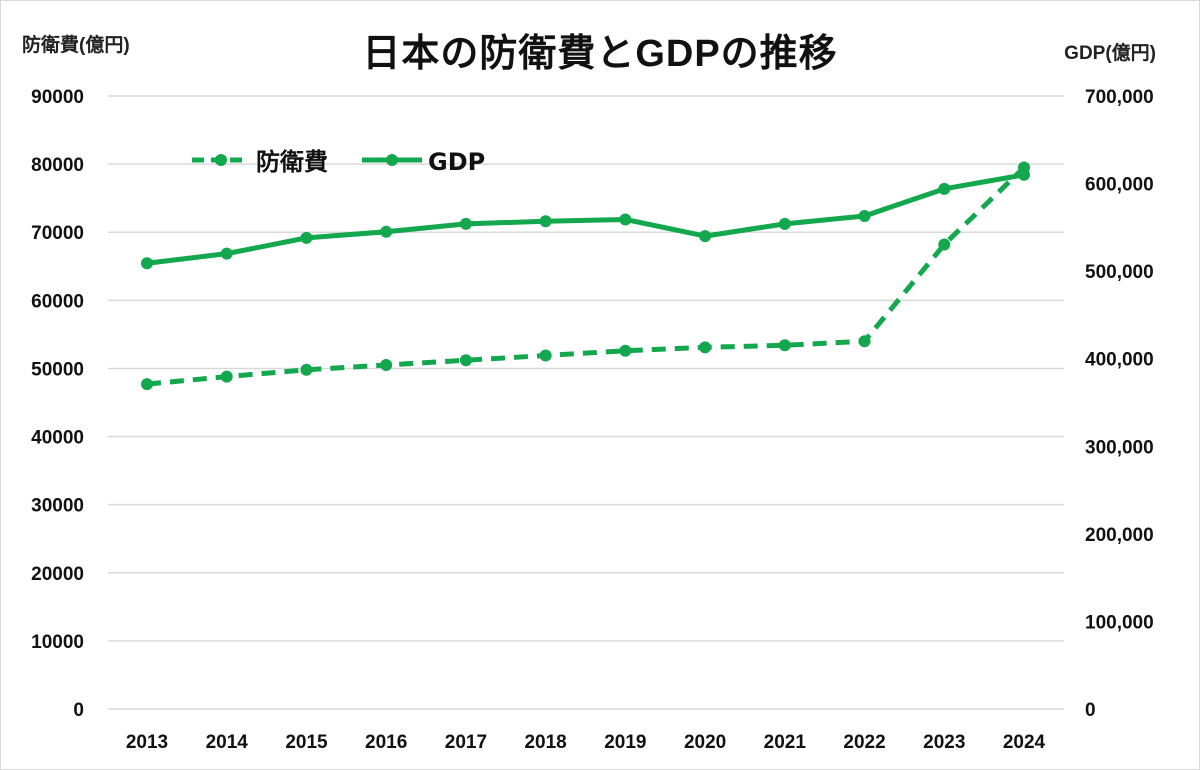 The height and width of the screenshot is (770, 1200). Describe the element at coordinates (57, 233) in the screenshot. I see `left-tick-label: 70000` at that location.